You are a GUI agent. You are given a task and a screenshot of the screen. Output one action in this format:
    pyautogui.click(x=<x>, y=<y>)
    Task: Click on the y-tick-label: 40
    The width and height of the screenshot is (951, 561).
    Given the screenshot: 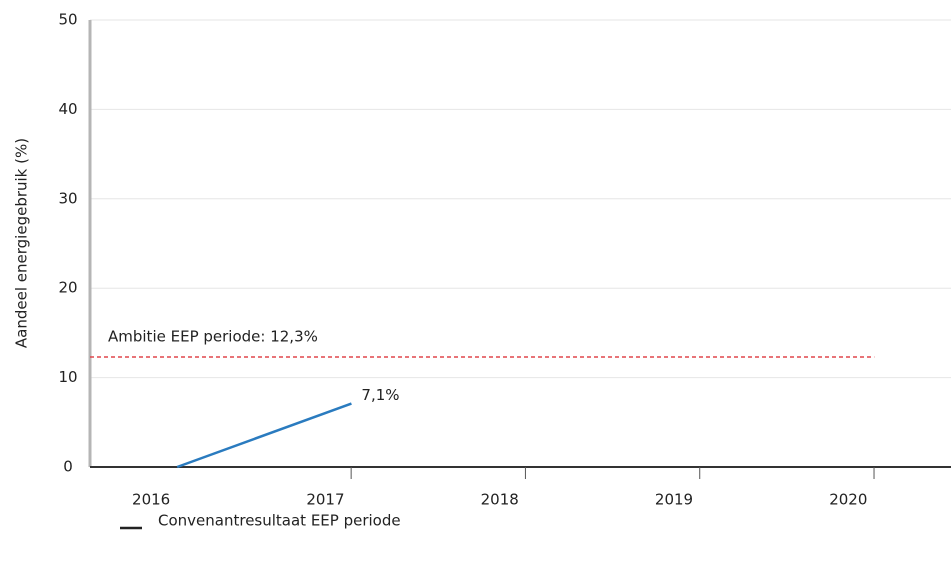 What is the action you would take?
    pyautogui.click(x=67, y=109)
    